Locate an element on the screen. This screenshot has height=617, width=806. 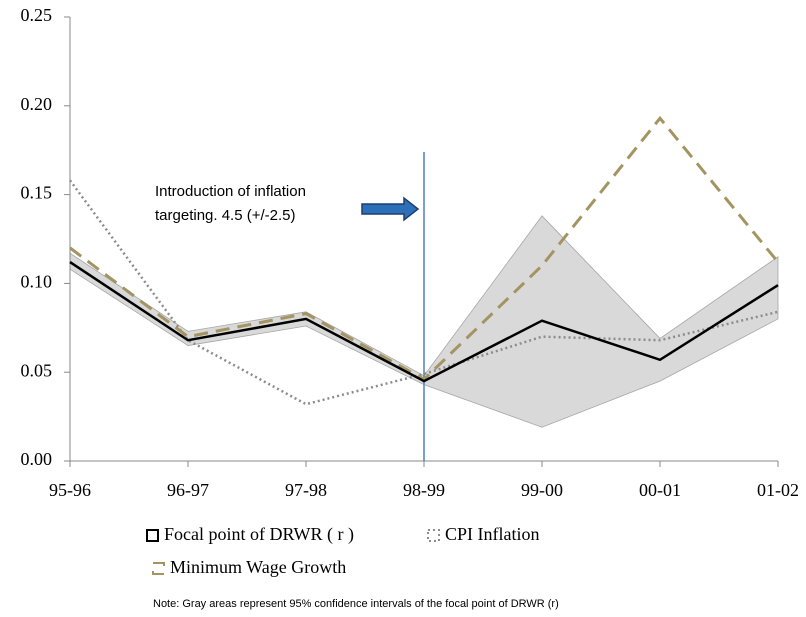
x-tick-label: 98-99 is located at coordinates (424, 490).